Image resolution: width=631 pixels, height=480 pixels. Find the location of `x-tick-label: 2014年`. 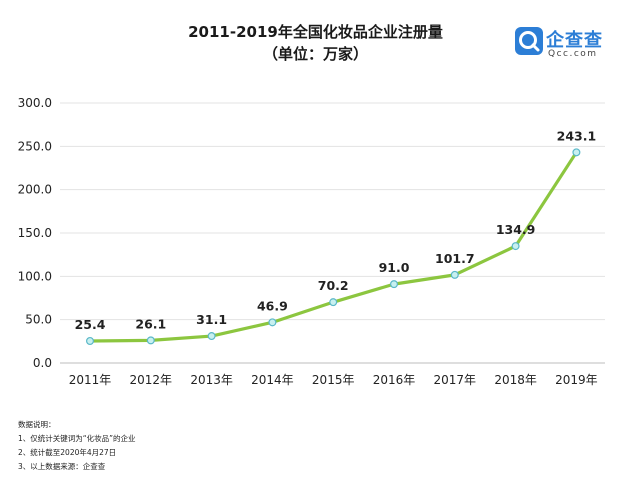

x-tick-label: 2014年 is located at coordinates (272, 380).